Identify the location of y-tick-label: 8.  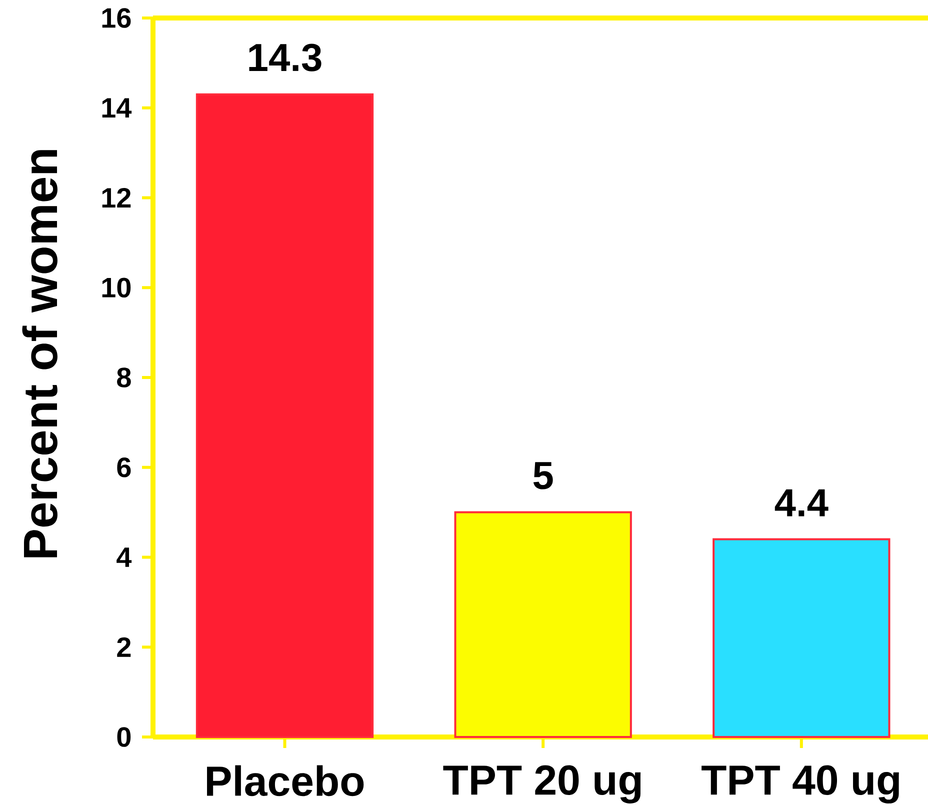
(124, 378).